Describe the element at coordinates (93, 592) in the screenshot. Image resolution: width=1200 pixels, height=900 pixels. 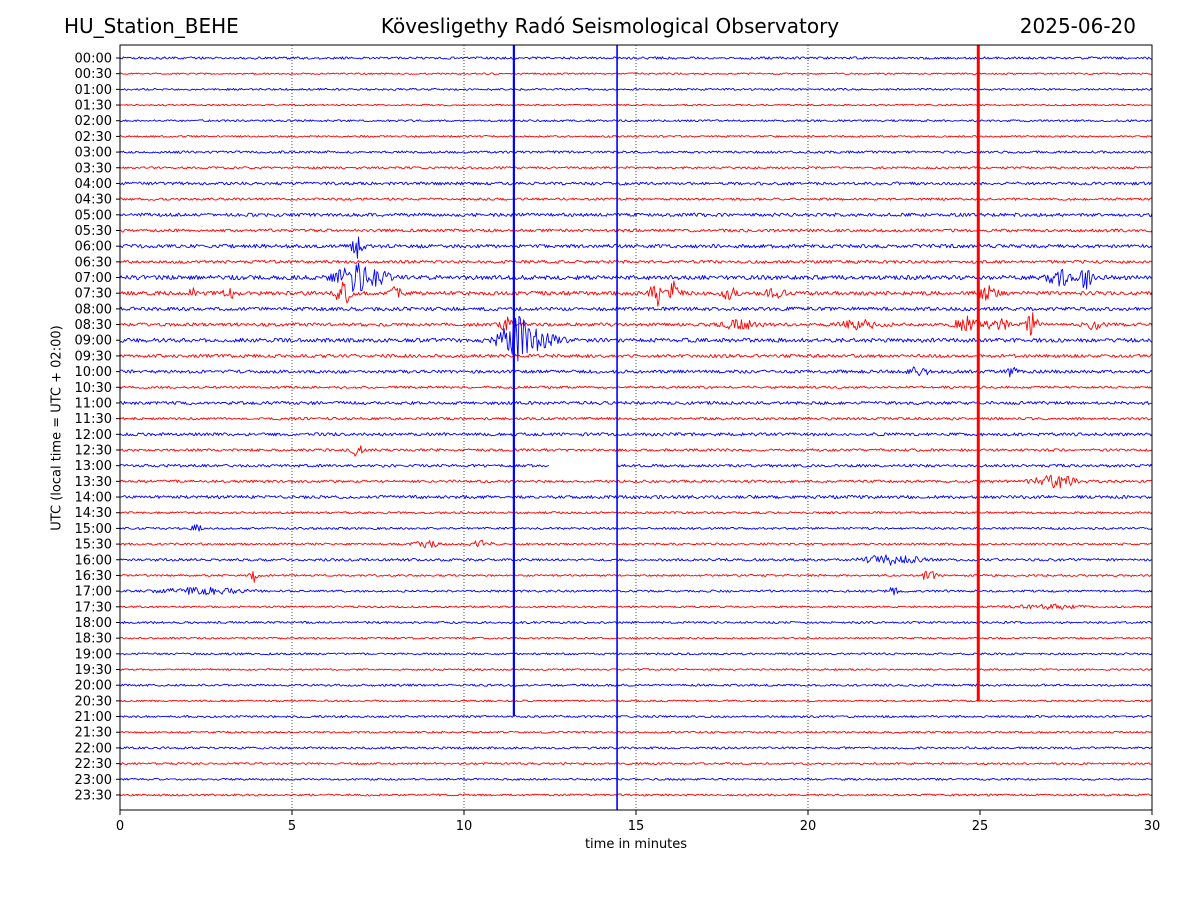
I see `row-label: 17:00` at that location.